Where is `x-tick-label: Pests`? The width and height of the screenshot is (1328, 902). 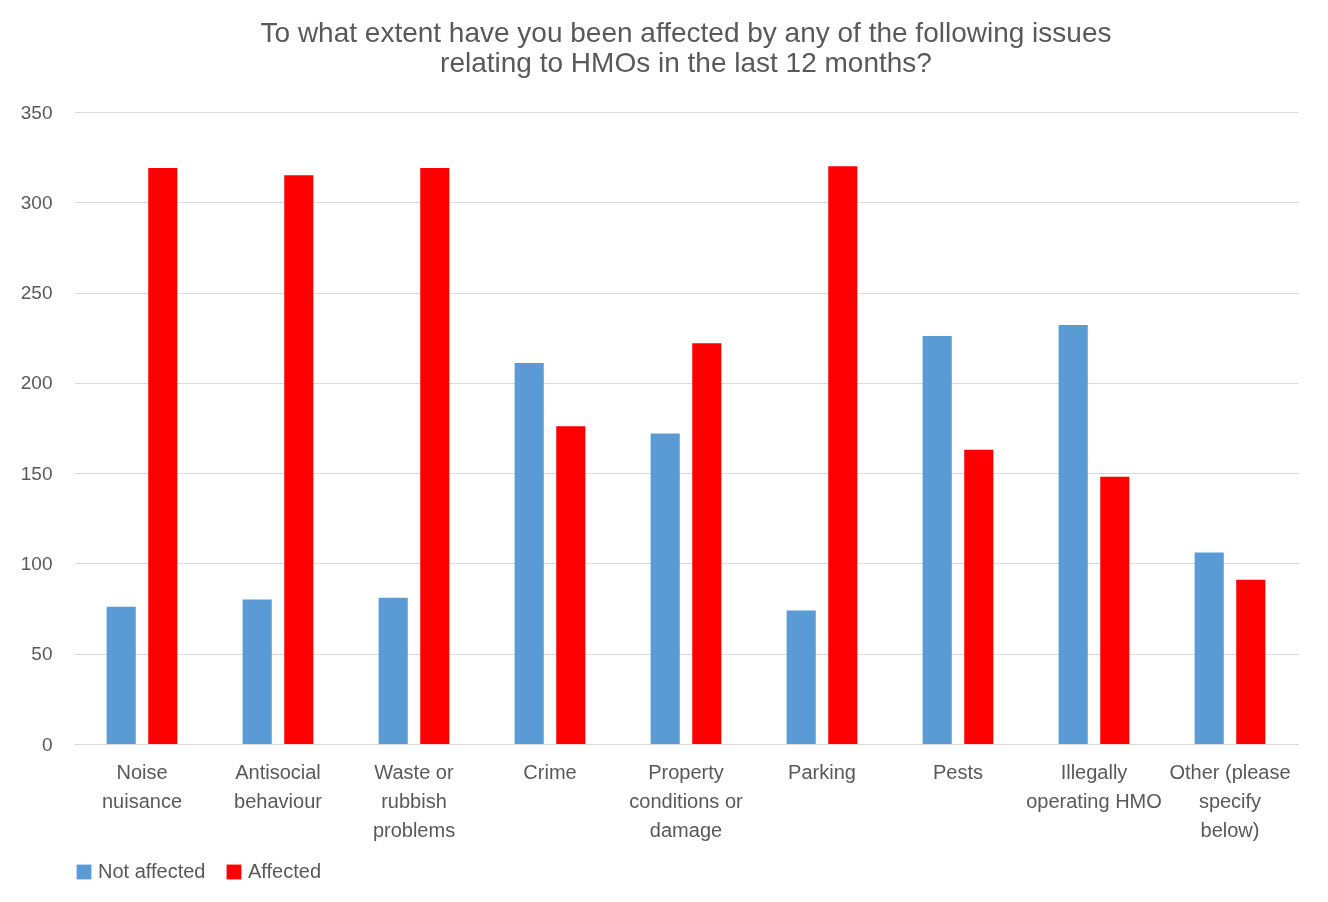 x-tick-label: Pests is located at coordinates (958, 771).